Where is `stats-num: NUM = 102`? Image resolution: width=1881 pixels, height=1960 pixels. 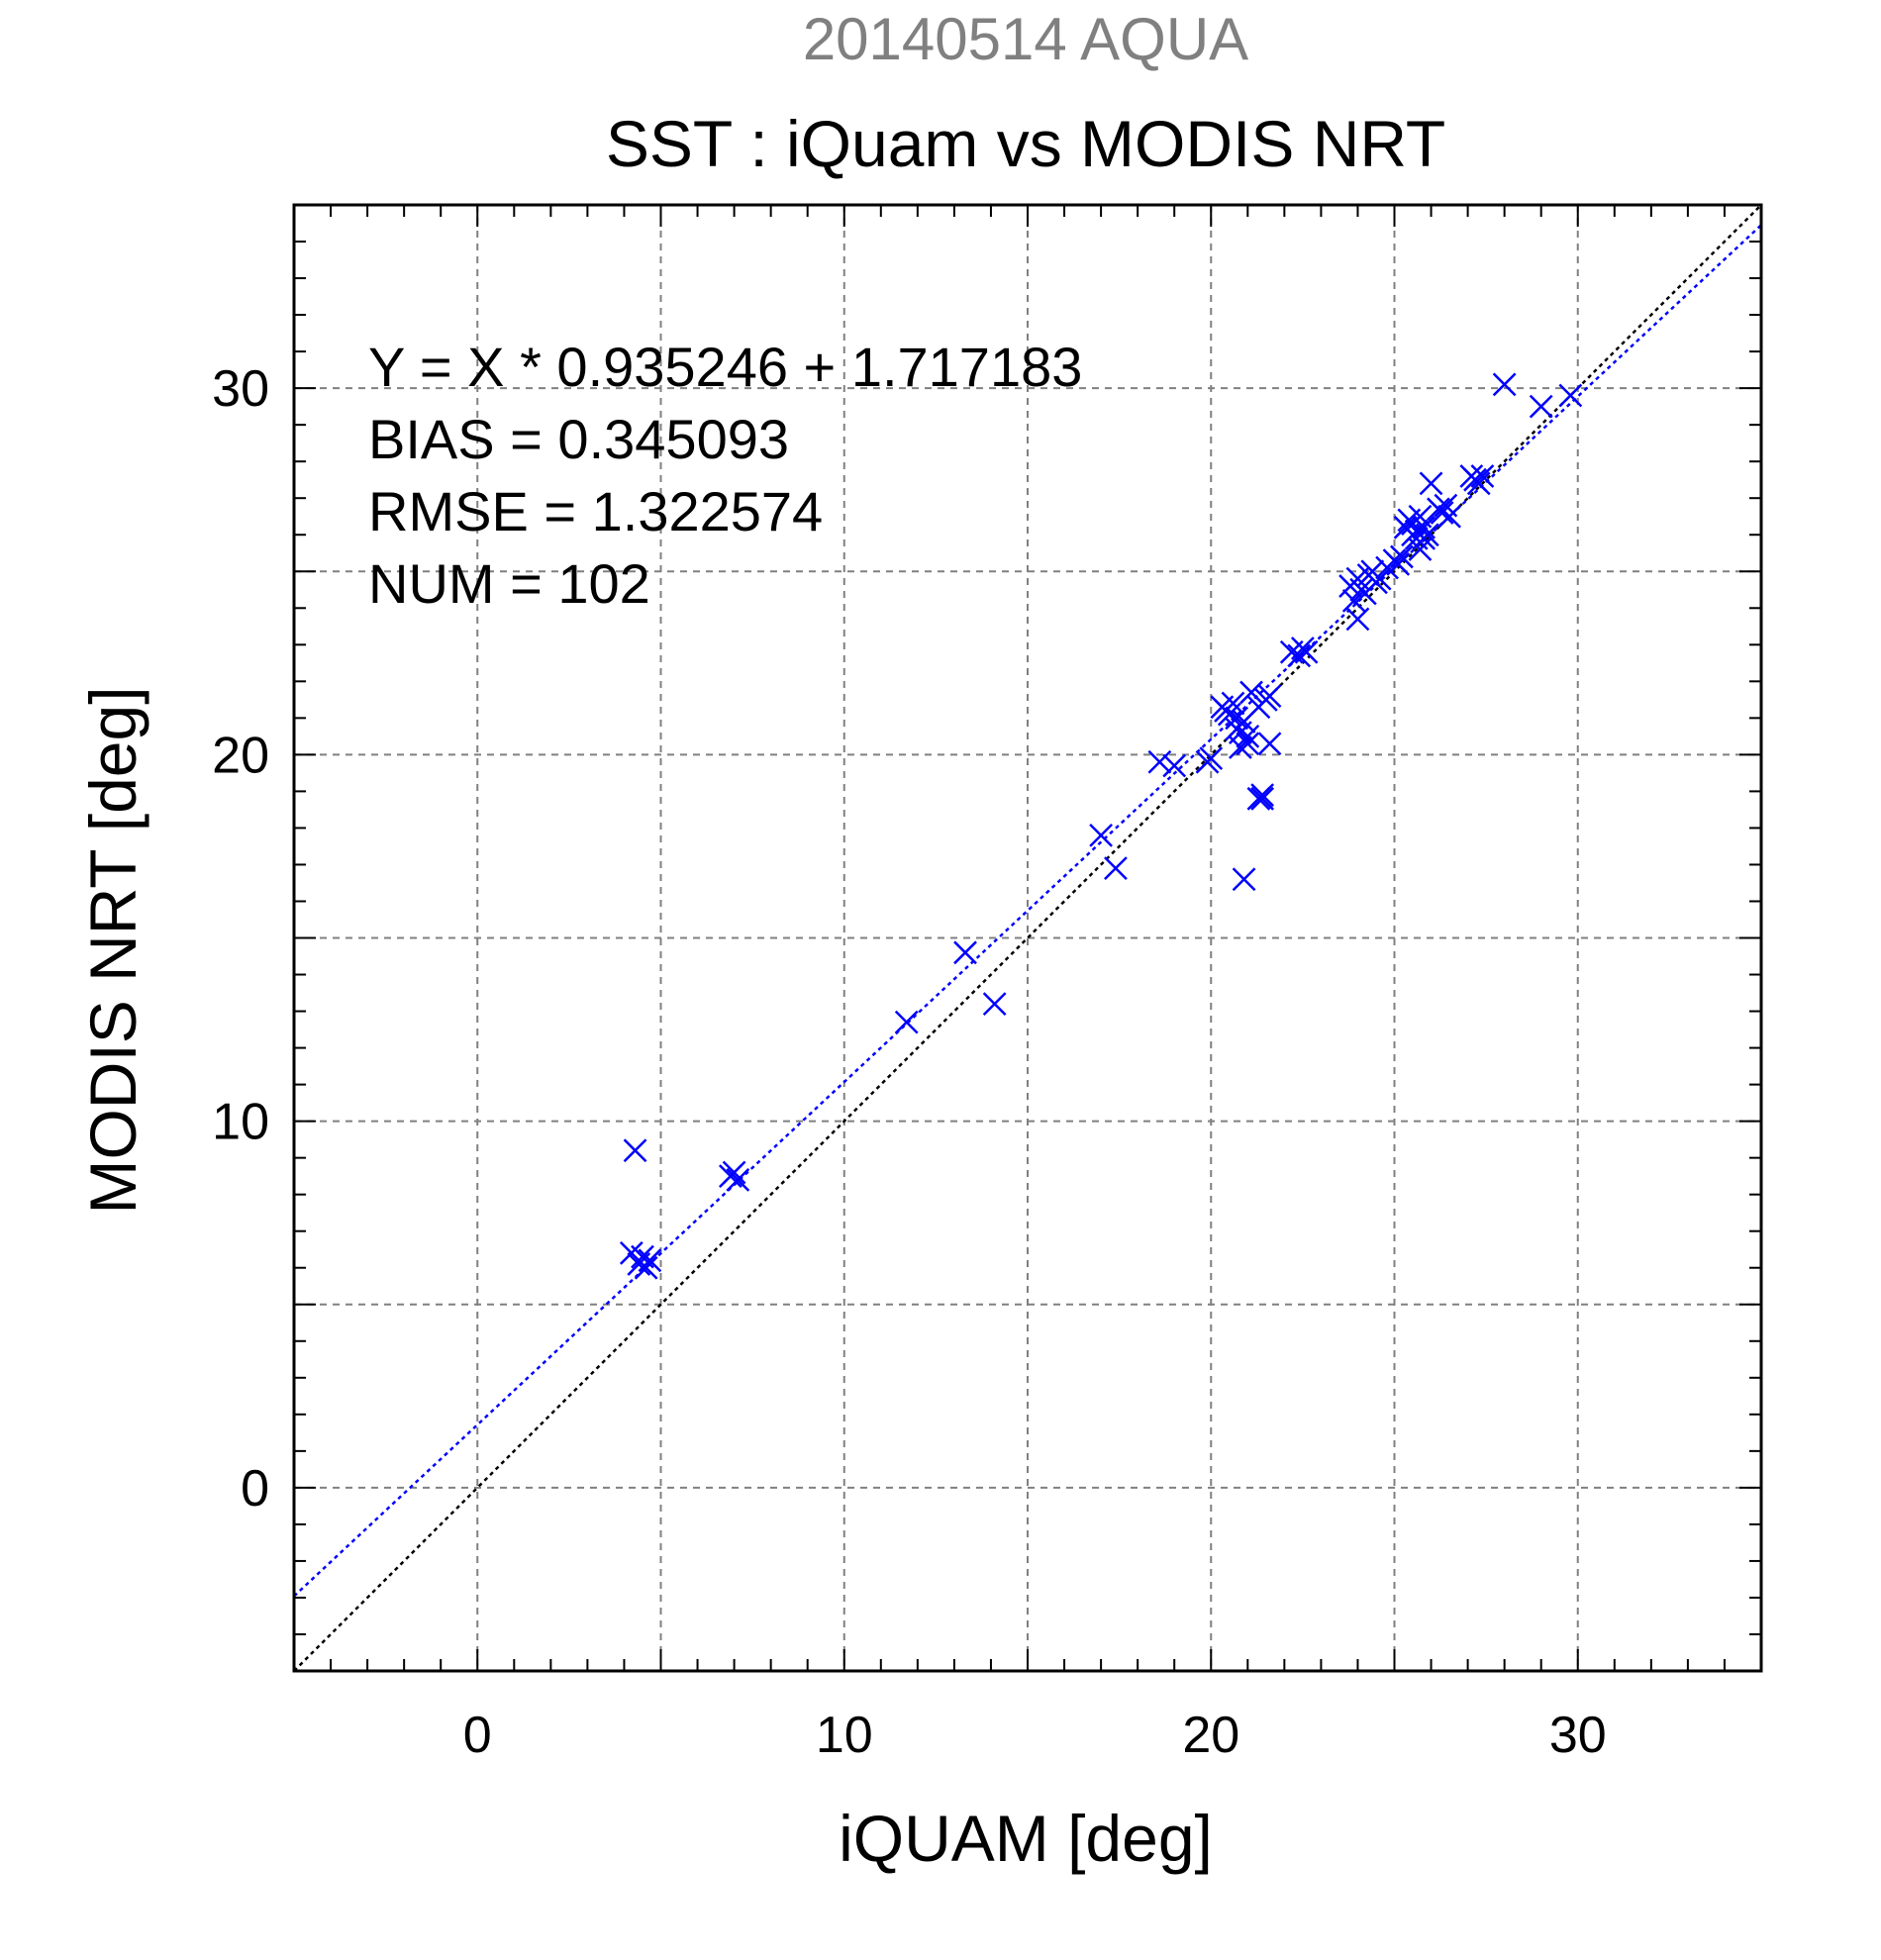
stats-num: NUM = 102 is located at coordinates (509, 583).